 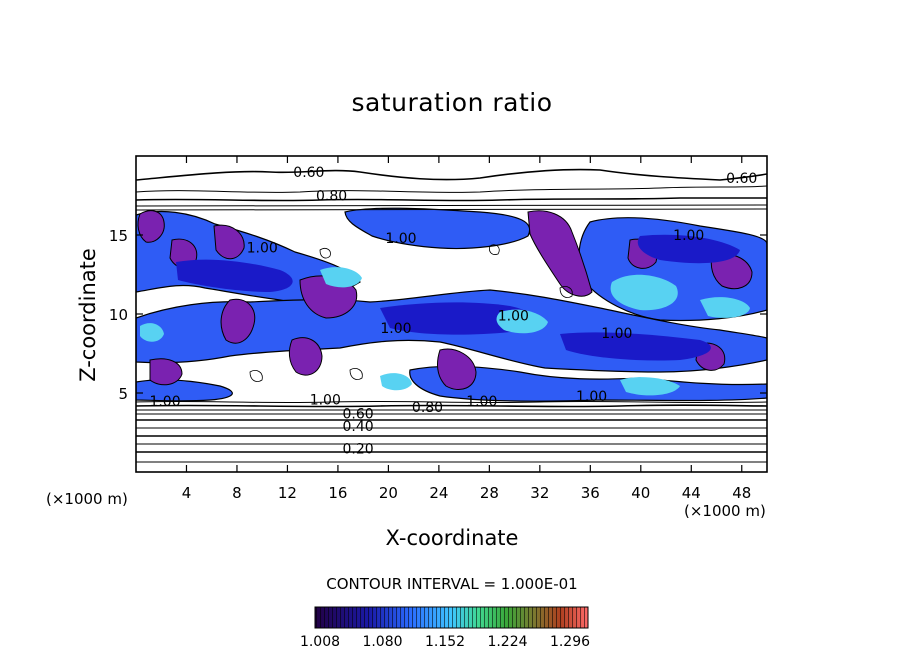 What do you see at coordinates (489, 493) in the screenshot?
I see `x-tick-label: 28` at bounding box center [489, 493].